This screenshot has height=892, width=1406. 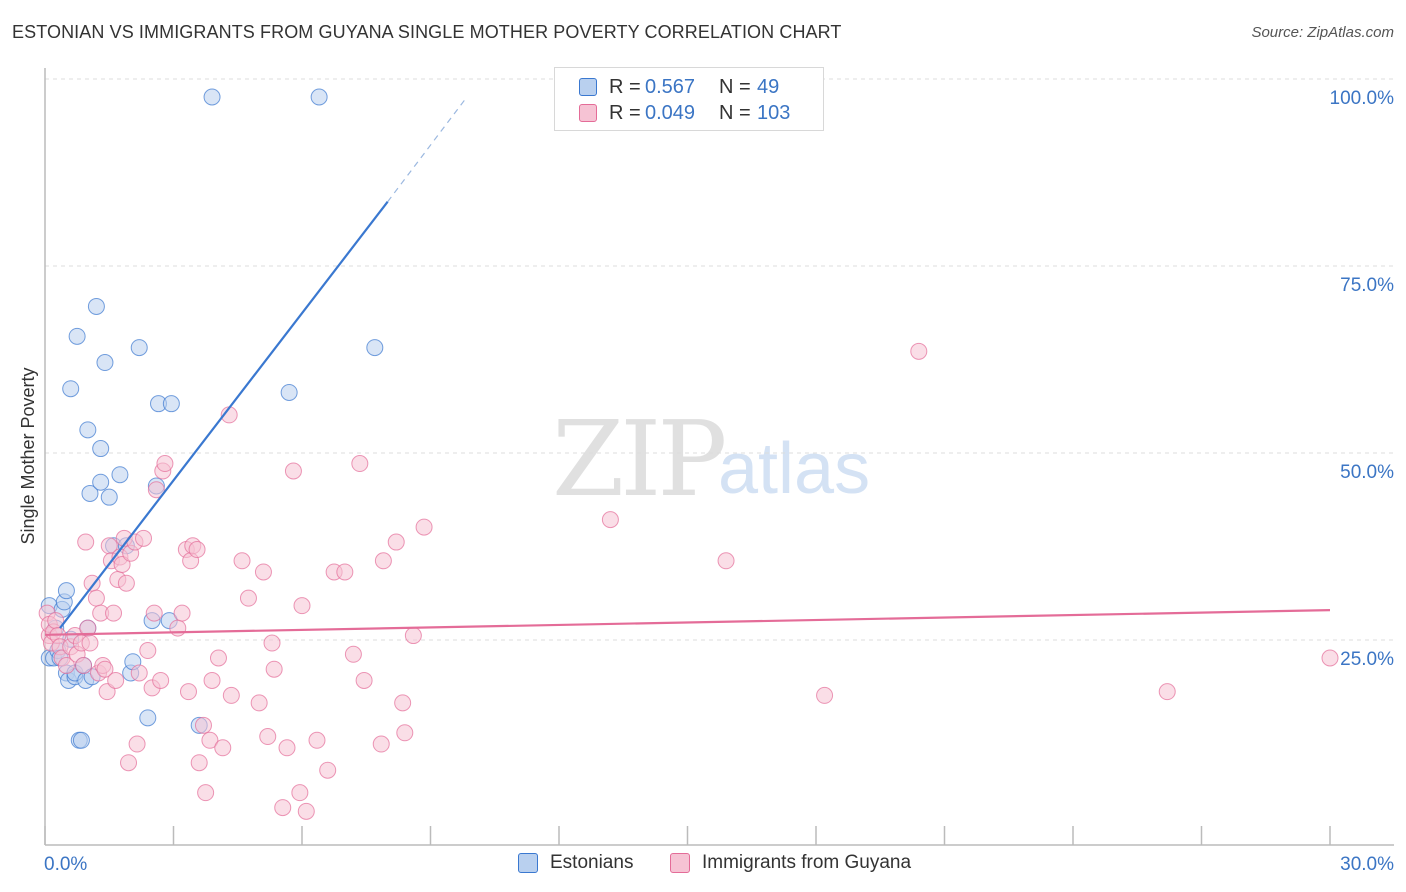 What do you see at coordinates (592, 862) in the screenshot?
I see `bottom-legend-label: Estonians` at bounding box center [592, 862].